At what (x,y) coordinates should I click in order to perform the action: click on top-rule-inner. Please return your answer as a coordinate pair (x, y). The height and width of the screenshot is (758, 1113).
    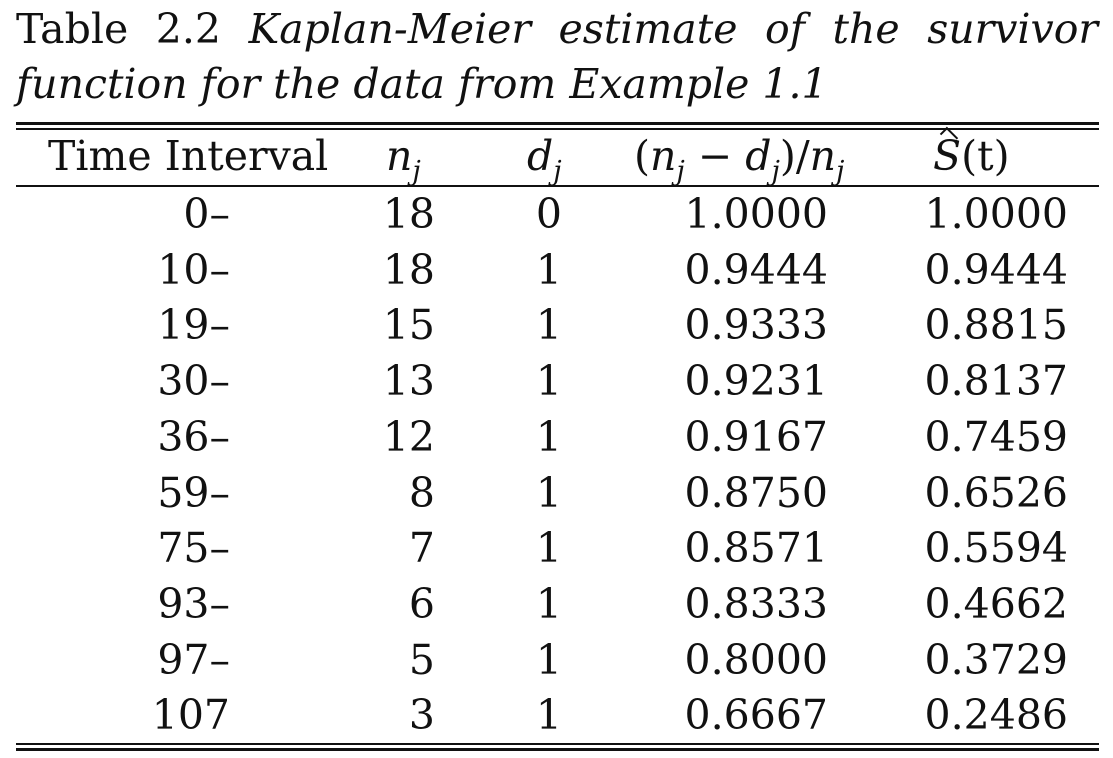
    Looking at the image, I should click on (557, 129).